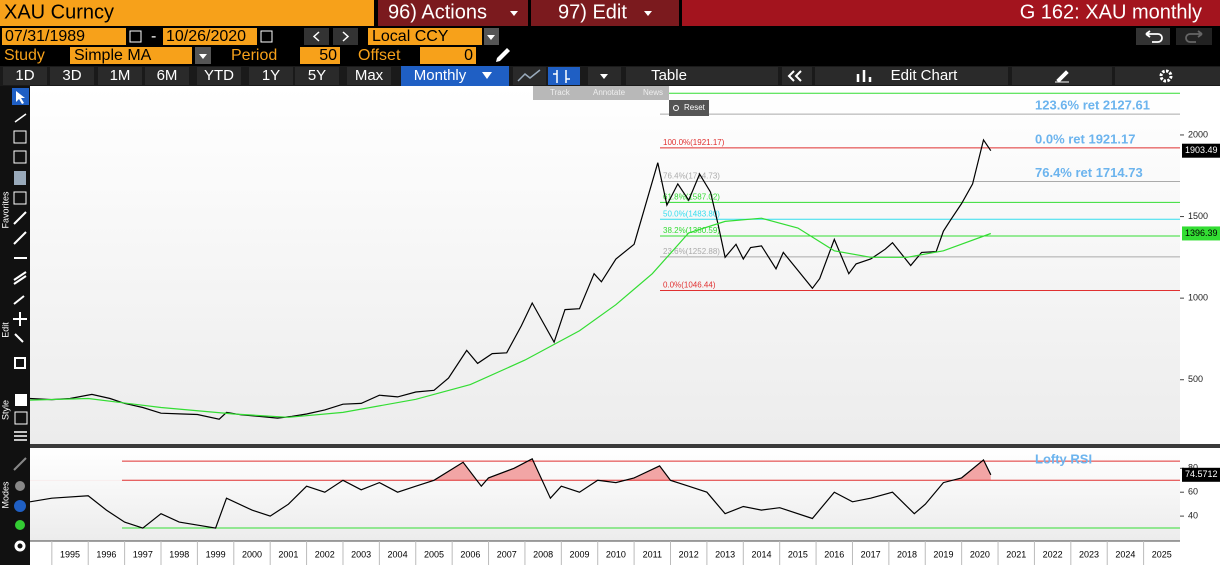  I want to click on x-tick-label: 1997, so click(143, 554).